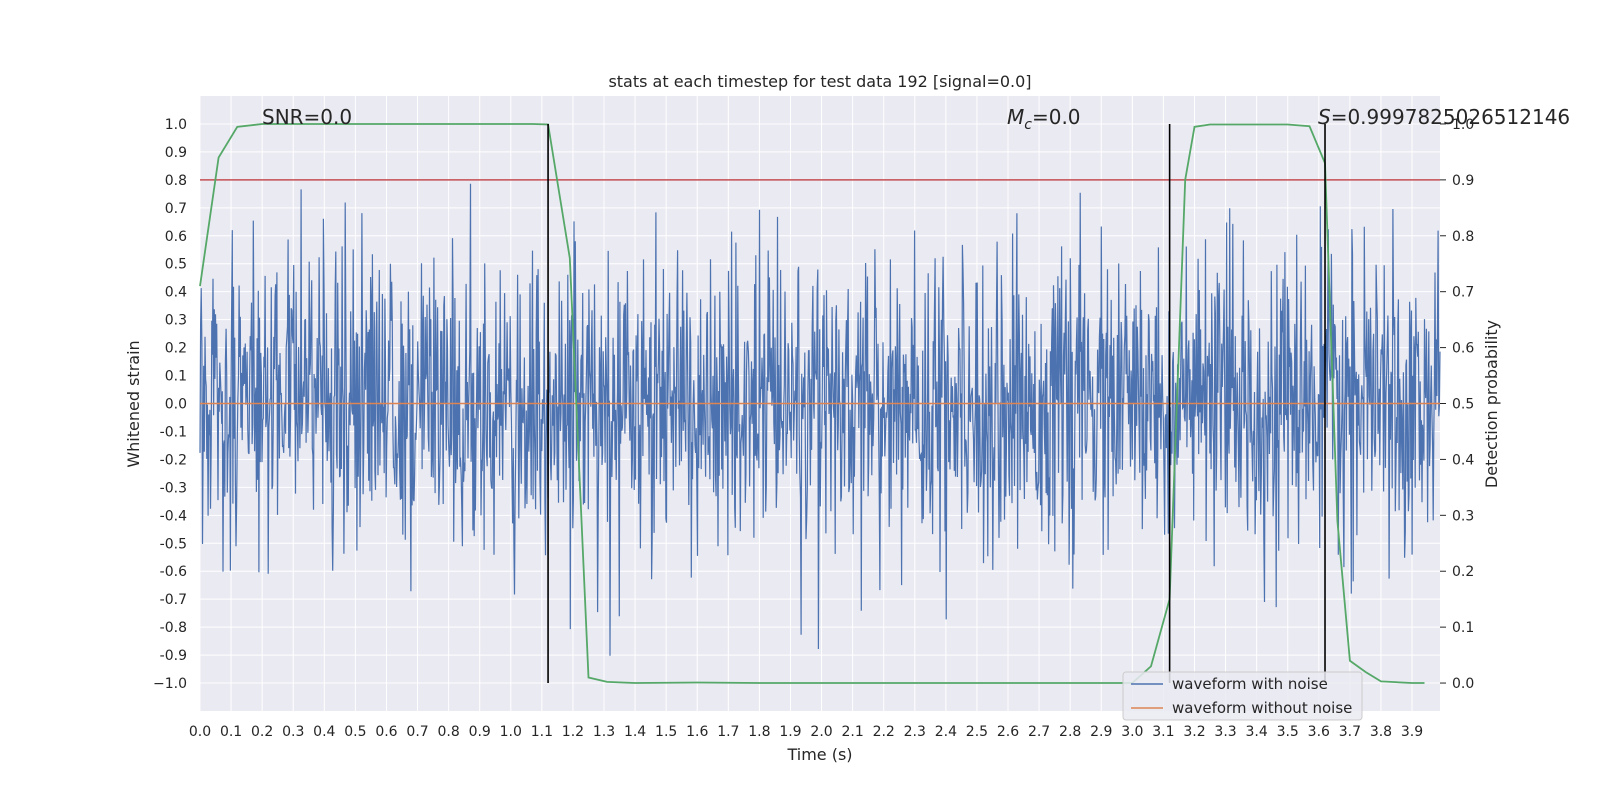 The width and height of the screenshot is (1600, 800). What do you see at coordinates (915, 732) in the screenshot?
I see `x-tick-label: 2.3` at bounding box center [915, 732].